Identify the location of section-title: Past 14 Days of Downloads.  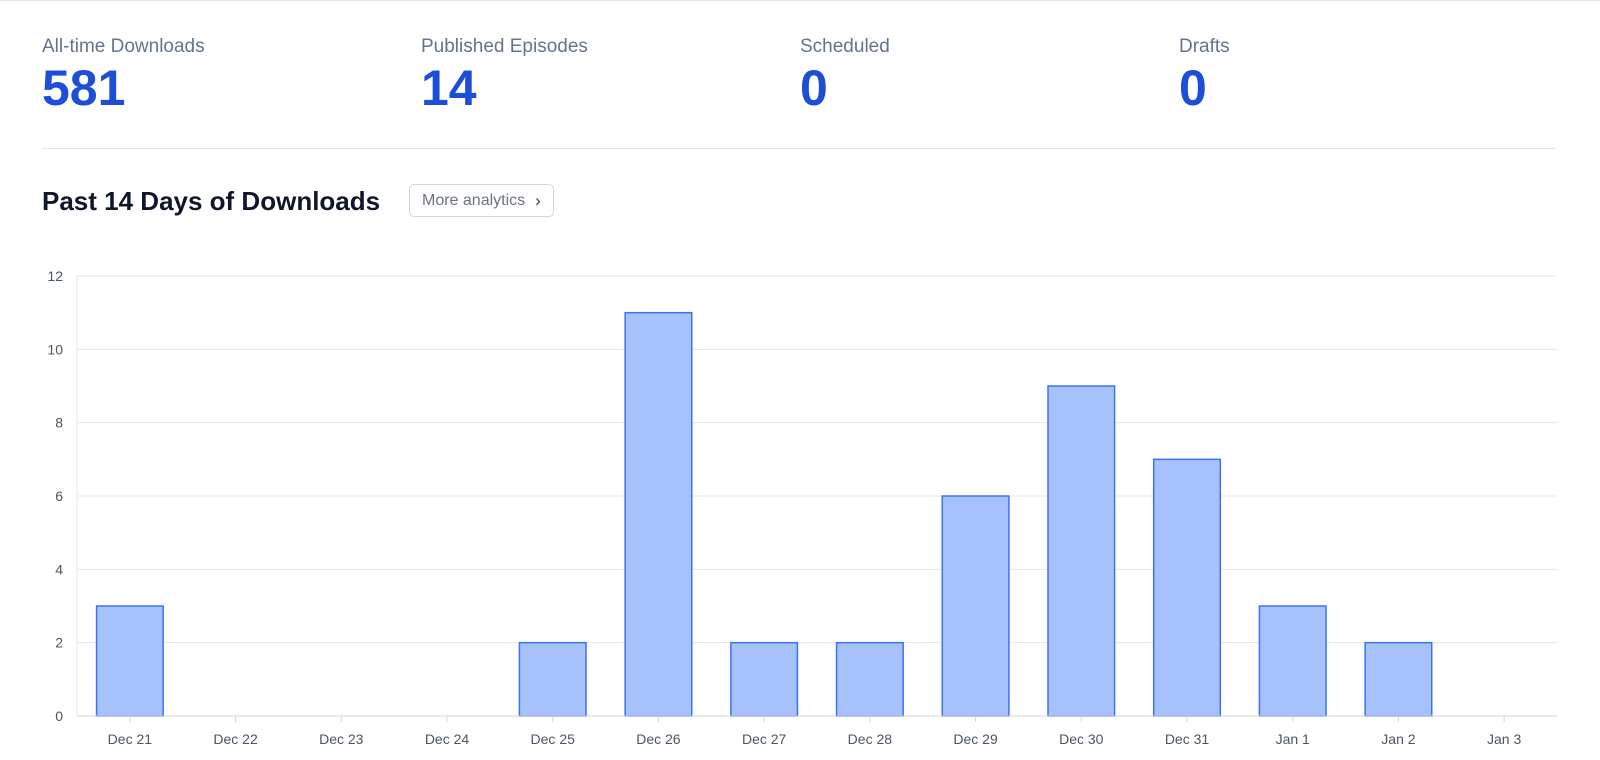
(211, 201).